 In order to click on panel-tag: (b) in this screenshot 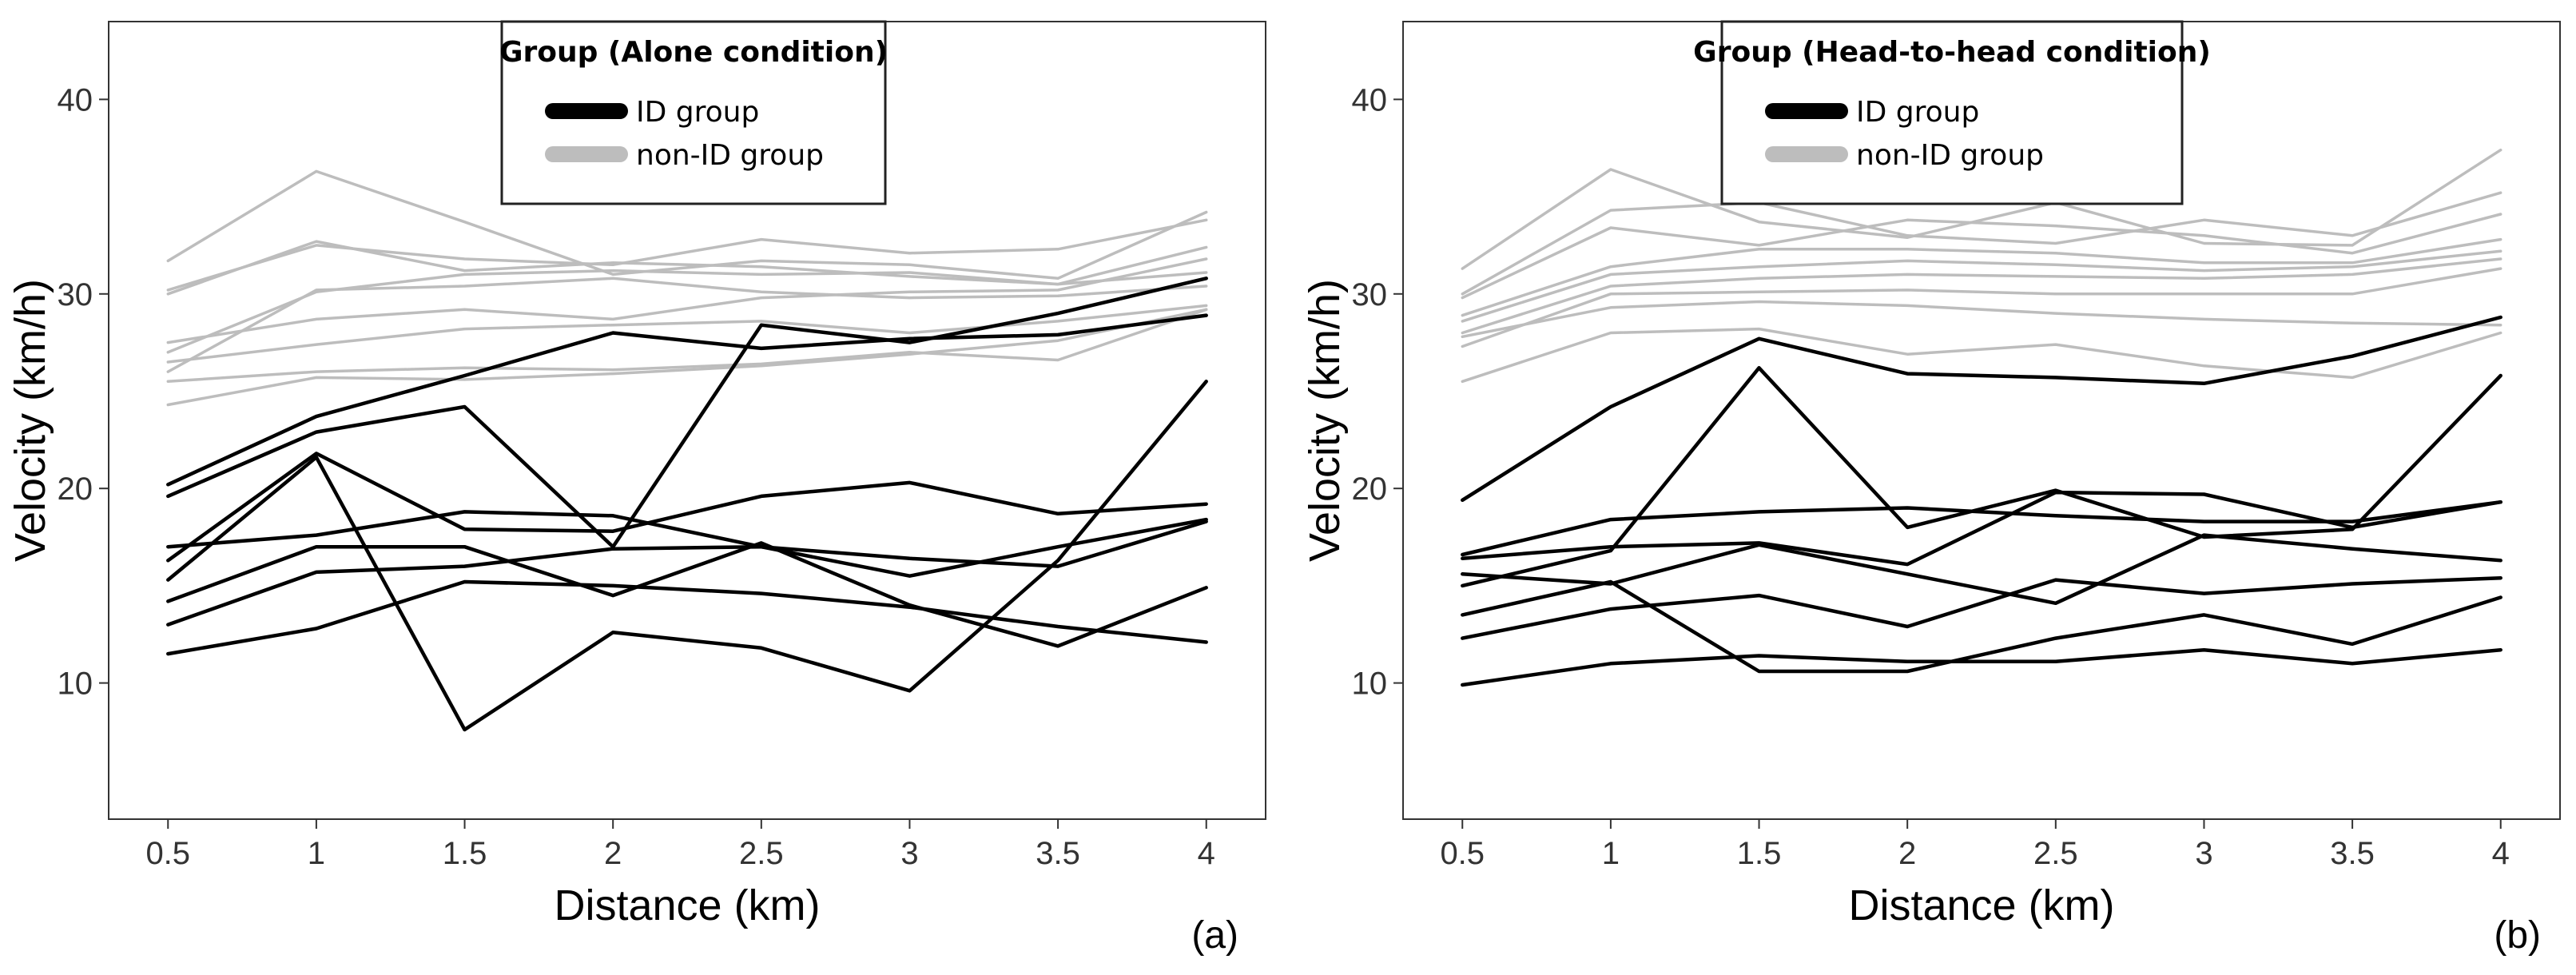, I will do `click(2517, 936)`.